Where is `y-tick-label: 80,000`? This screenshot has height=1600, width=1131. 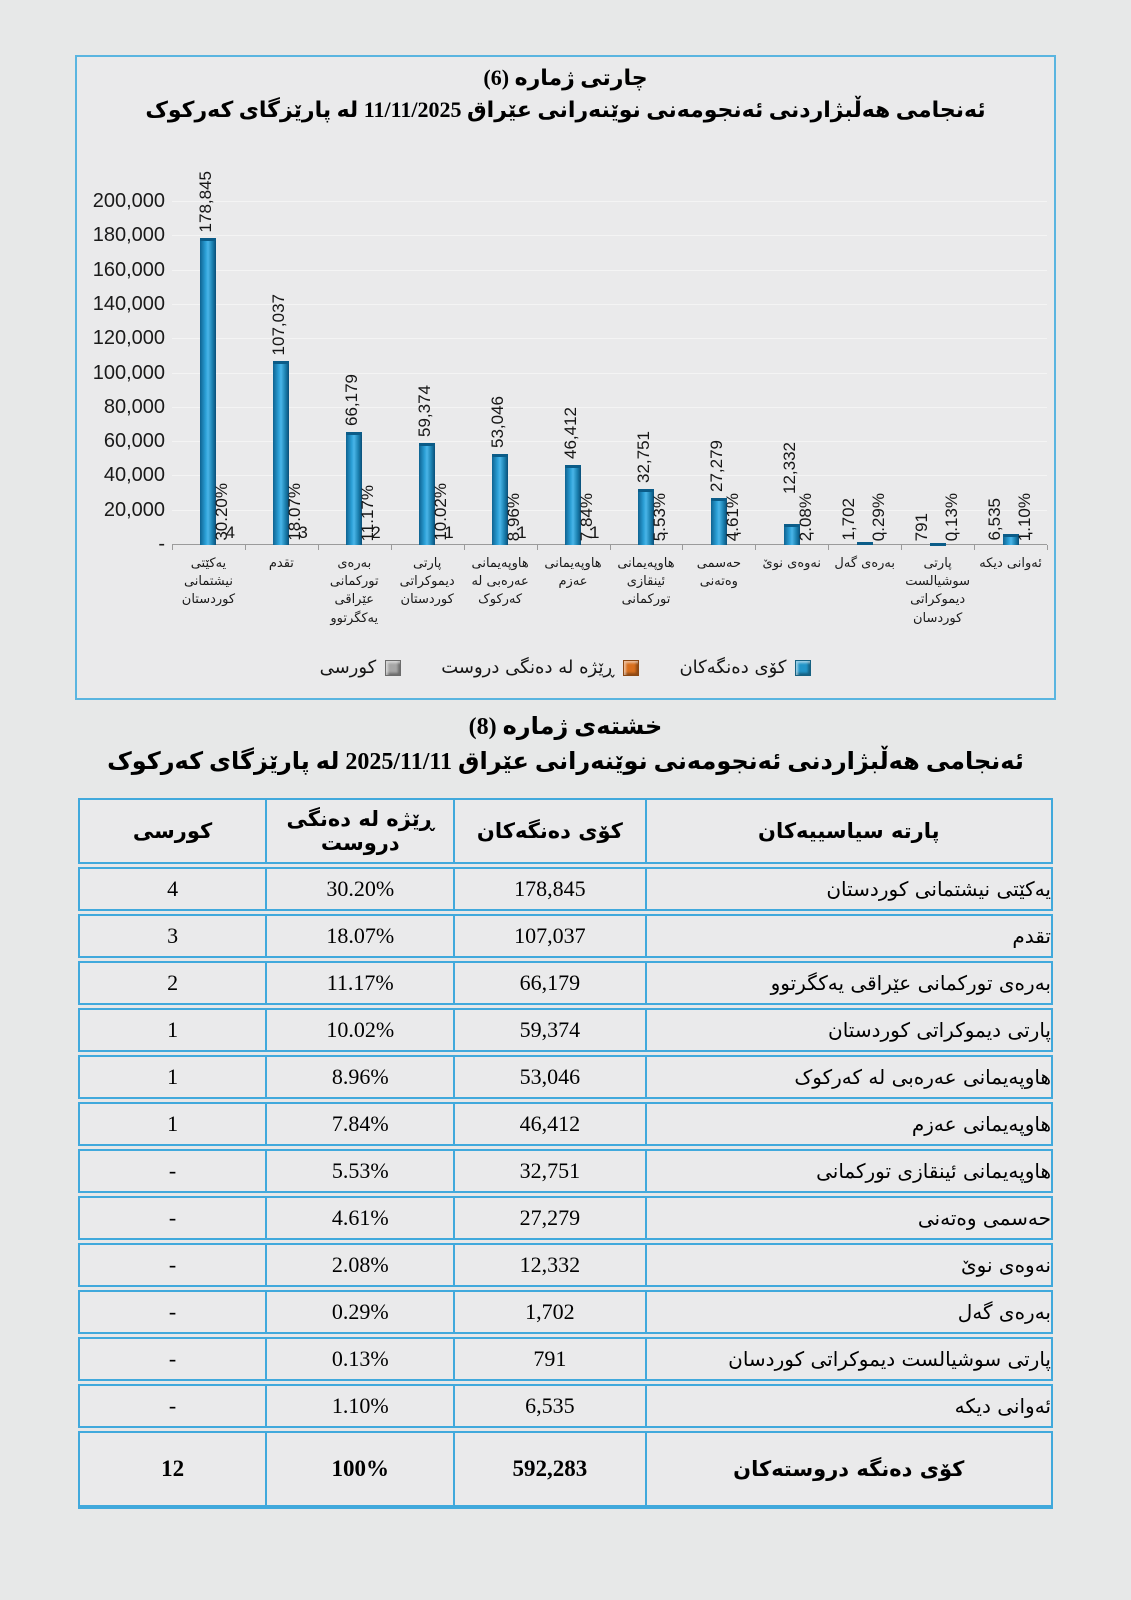 y-tick-label: 80,000 is located at coordinates (134, 406).